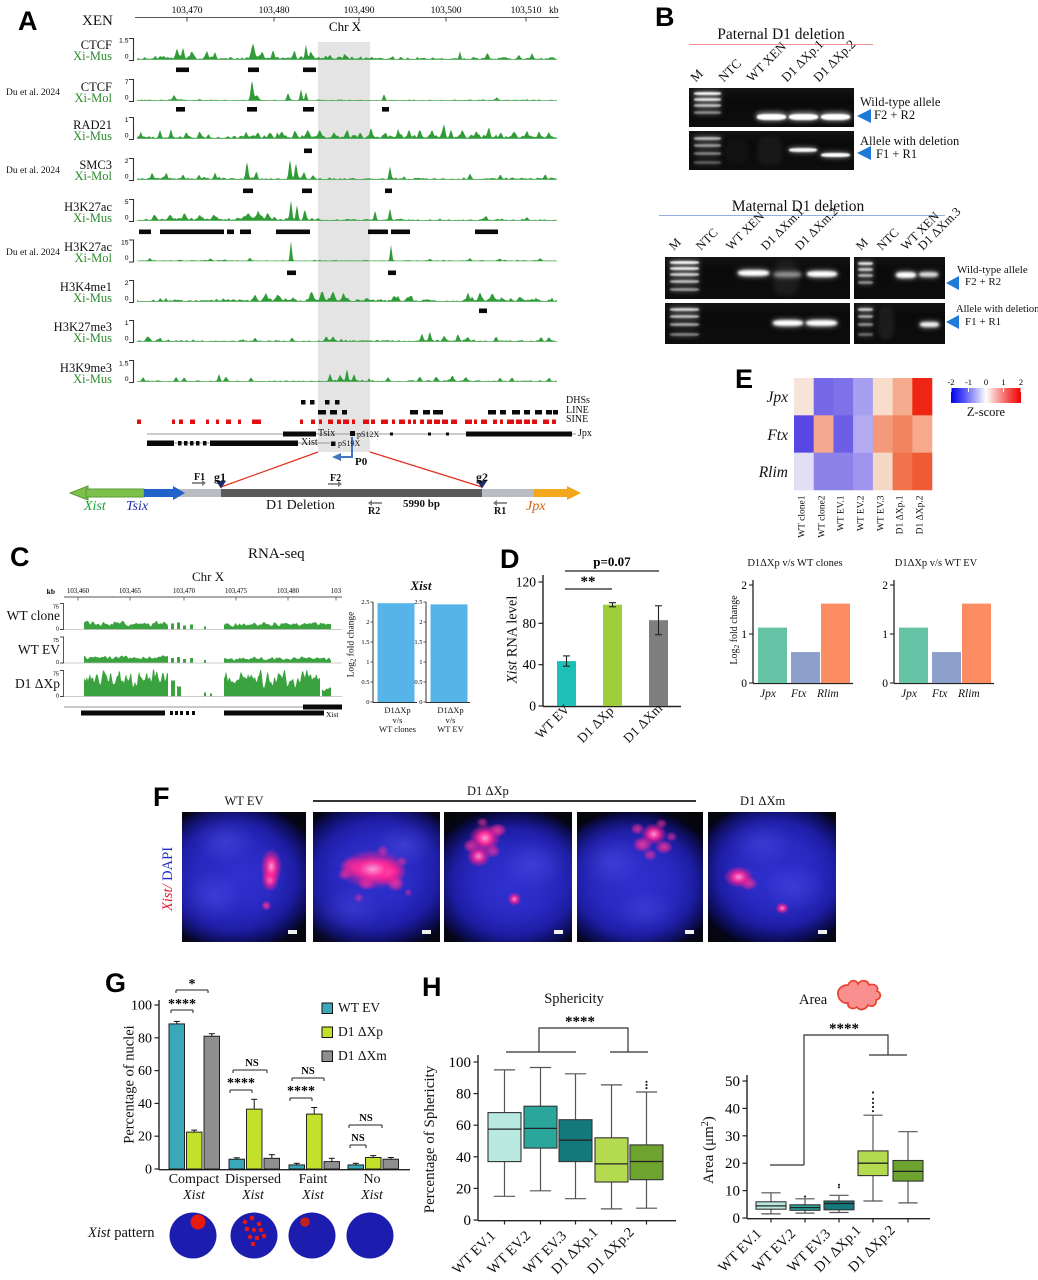 This screenshot has width=1038, height=1280. What do you see at coordinates (732, 1137) in the screenshot?
I see `svg-text: 30` at bounding box center [732, 1137].